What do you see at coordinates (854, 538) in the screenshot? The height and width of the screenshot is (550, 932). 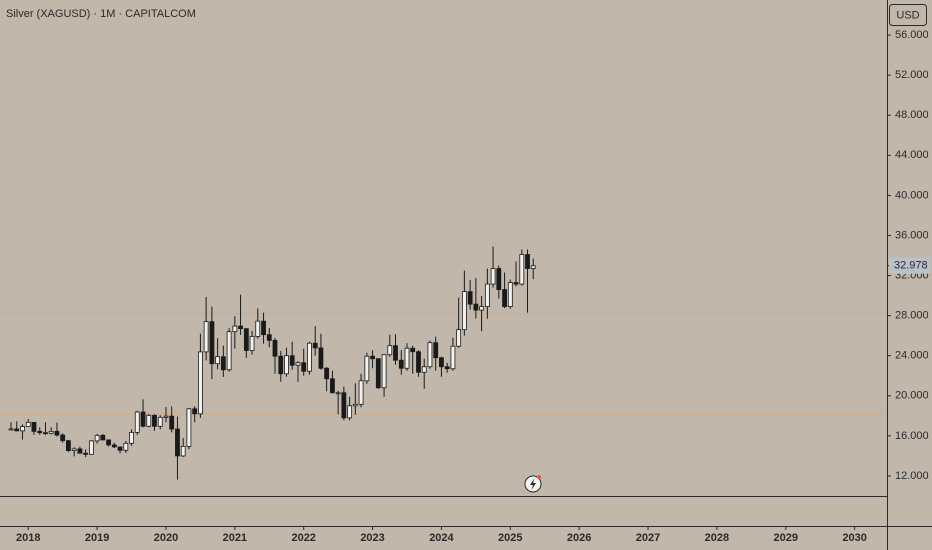 I see `x-tick-label: 2030` at bounding box center [854, 538].